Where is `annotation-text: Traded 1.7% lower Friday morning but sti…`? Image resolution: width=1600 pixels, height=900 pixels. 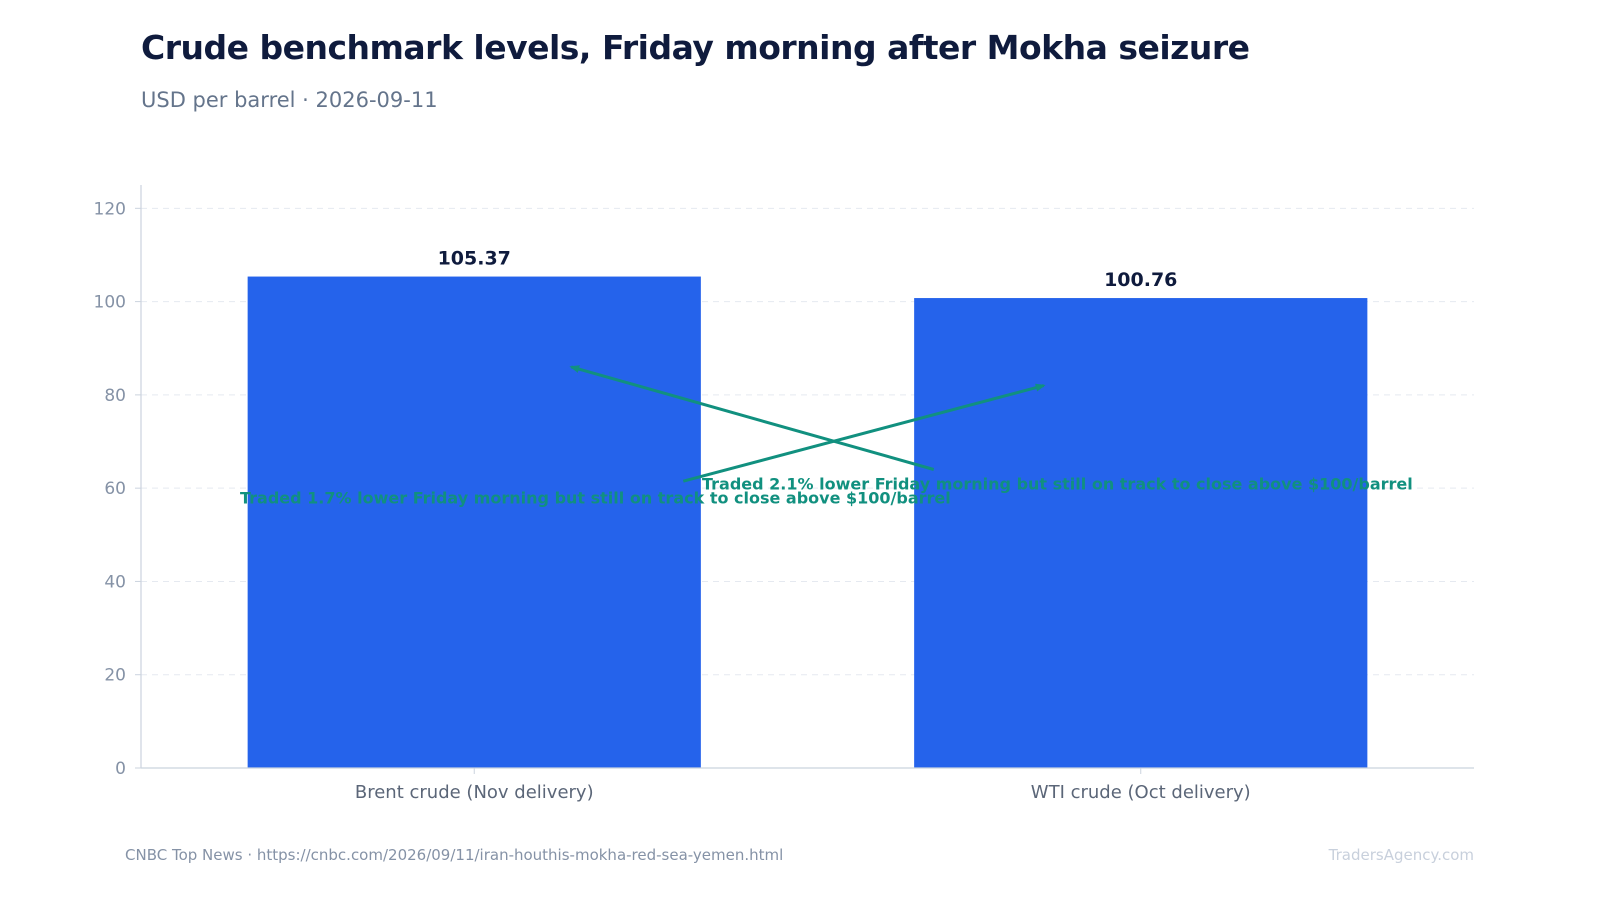
annotation-text: Traded 1.7% lower Friday morning but sti… is located at coordinates (595, 497).